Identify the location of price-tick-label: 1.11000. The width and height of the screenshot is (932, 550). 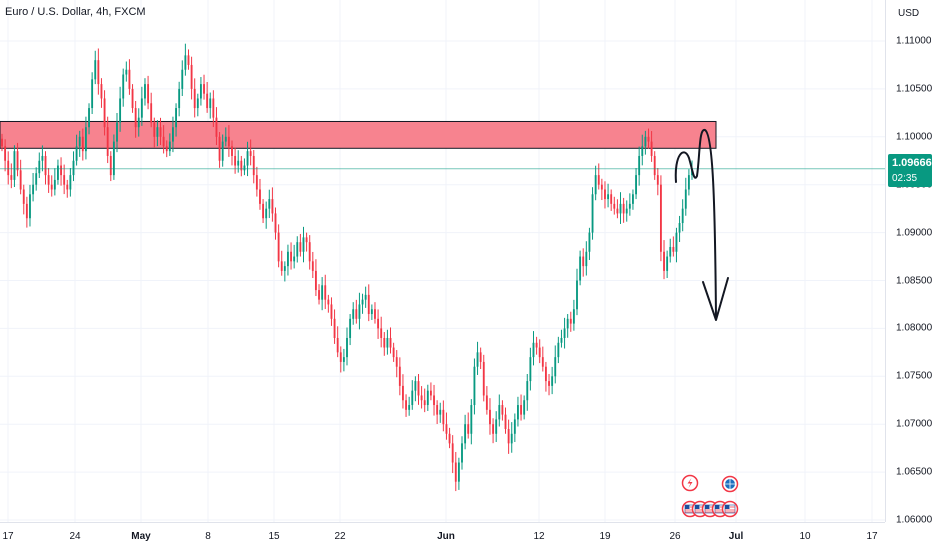
(914, 41).